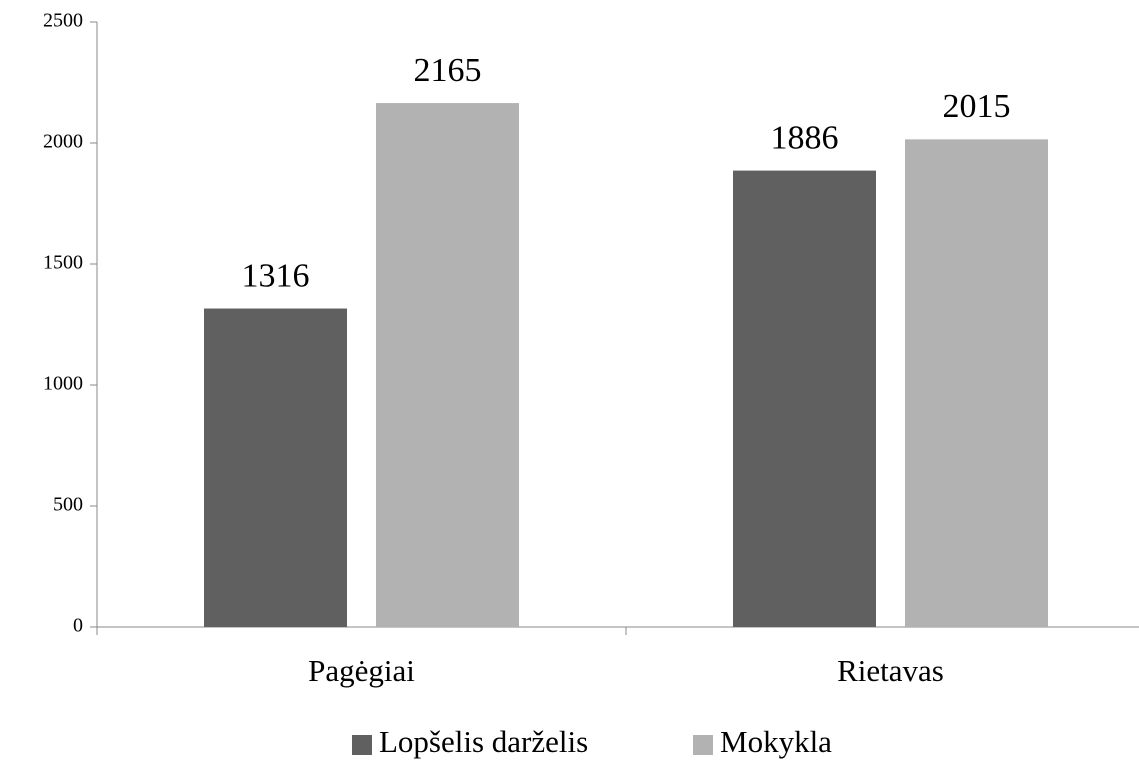 The height and width of the screenshot is (764, 1139). What do you see at coordinates (276, 275) in the screenshot?
I see `data-label: 1316` at bounding box center [276, 275].